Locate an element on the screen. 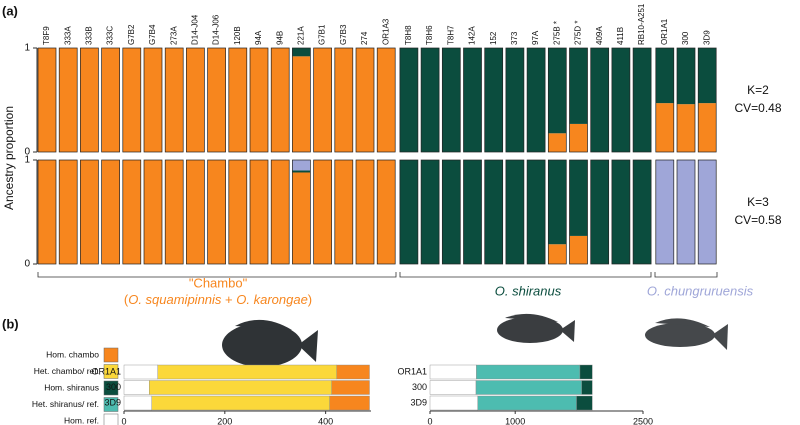 Image resolution: width=800 pixels, height=425 pixels. y-tick-label: 0 is located at coordinates (27, 152).